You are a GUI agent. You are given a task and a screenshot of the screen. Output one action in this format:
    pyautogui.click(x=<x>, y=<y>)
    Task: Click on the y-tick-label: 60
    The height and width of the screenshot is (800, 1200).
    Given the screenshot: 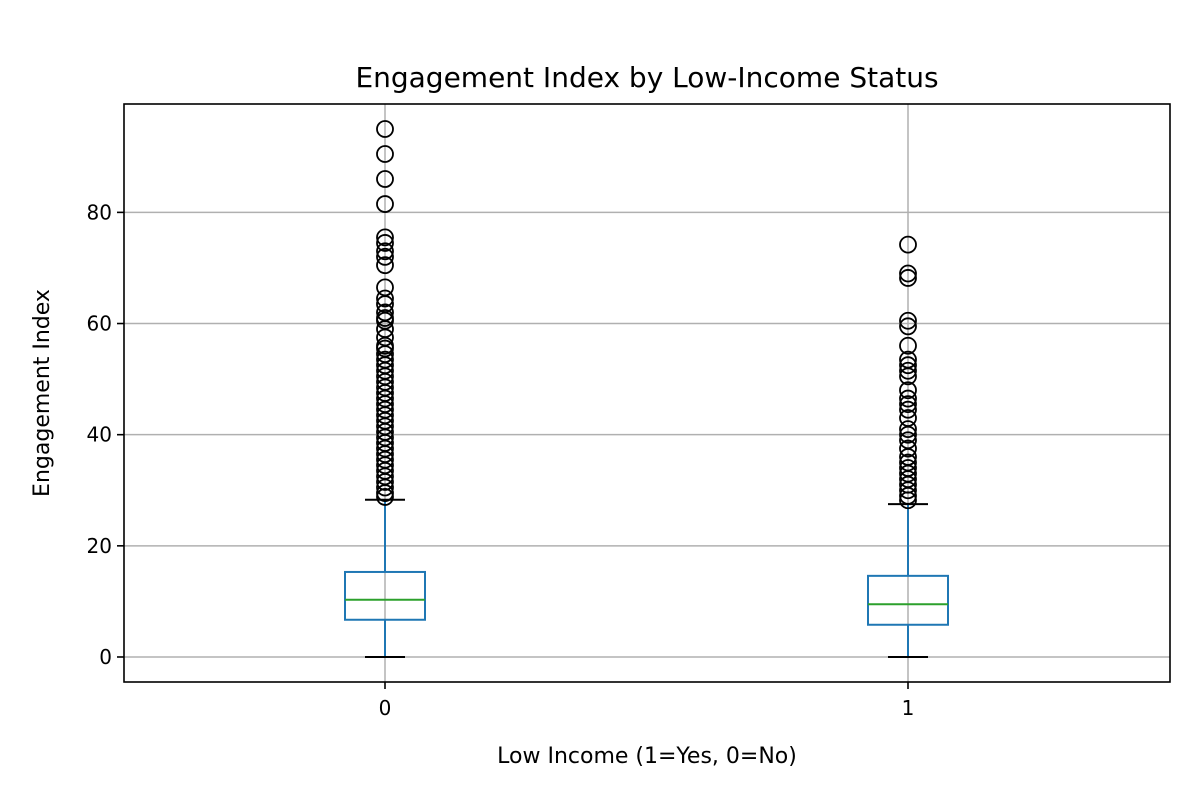 What is the action you would take?
    pyautogui.click(x=99, y=324)
    